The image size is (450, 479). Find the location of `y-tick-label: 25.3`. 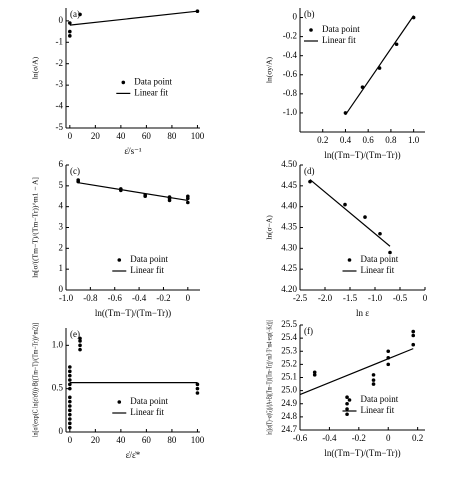

y-tick-label: 25.3 is located at coordinates (289, 350).